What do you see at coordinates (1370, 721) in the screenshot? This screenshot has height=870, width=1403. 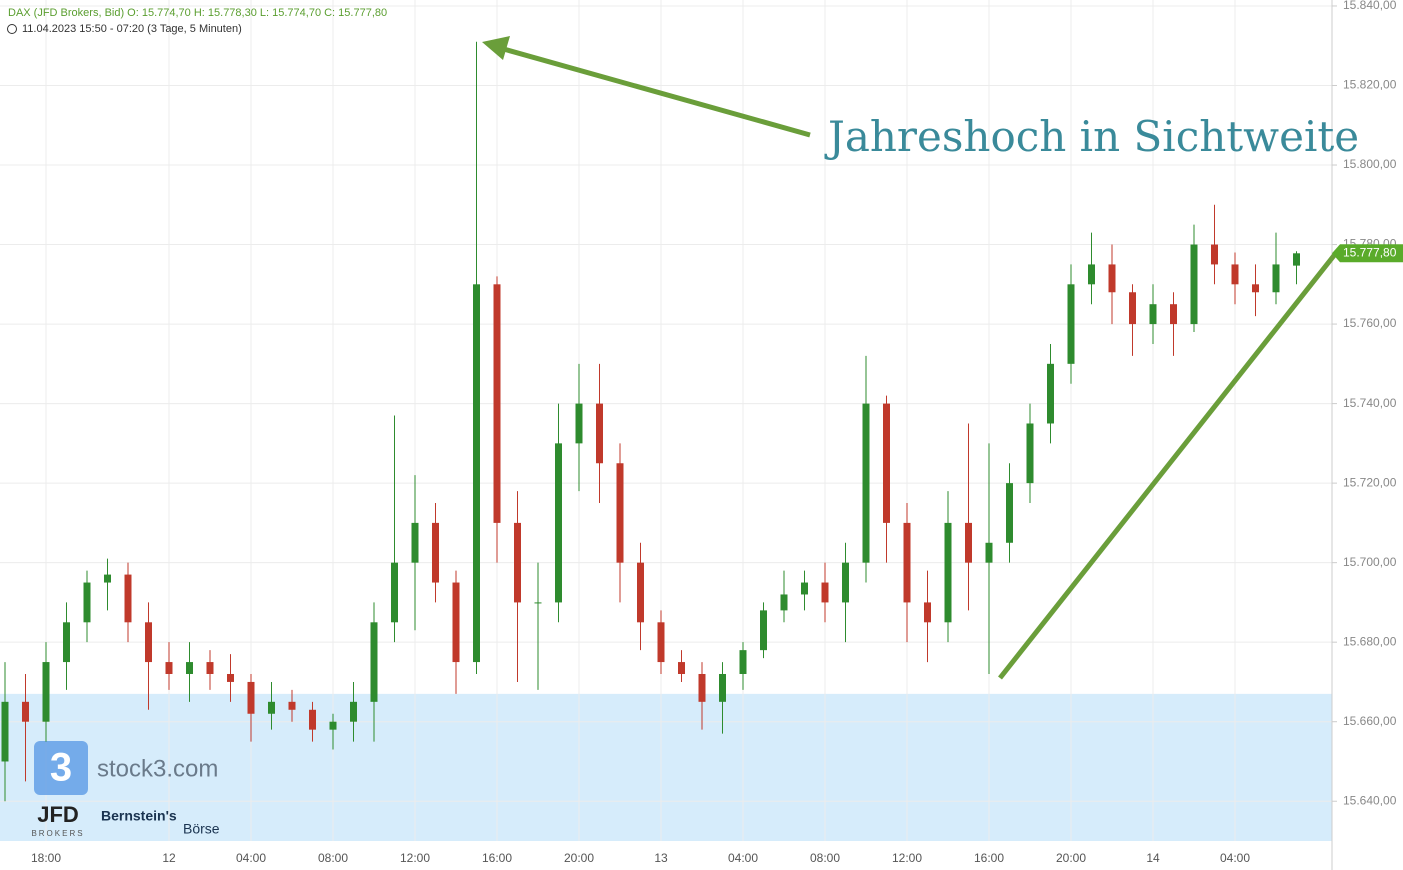 I see `y-tick-label: 15.660,00` at bounding box center [1370, 721].